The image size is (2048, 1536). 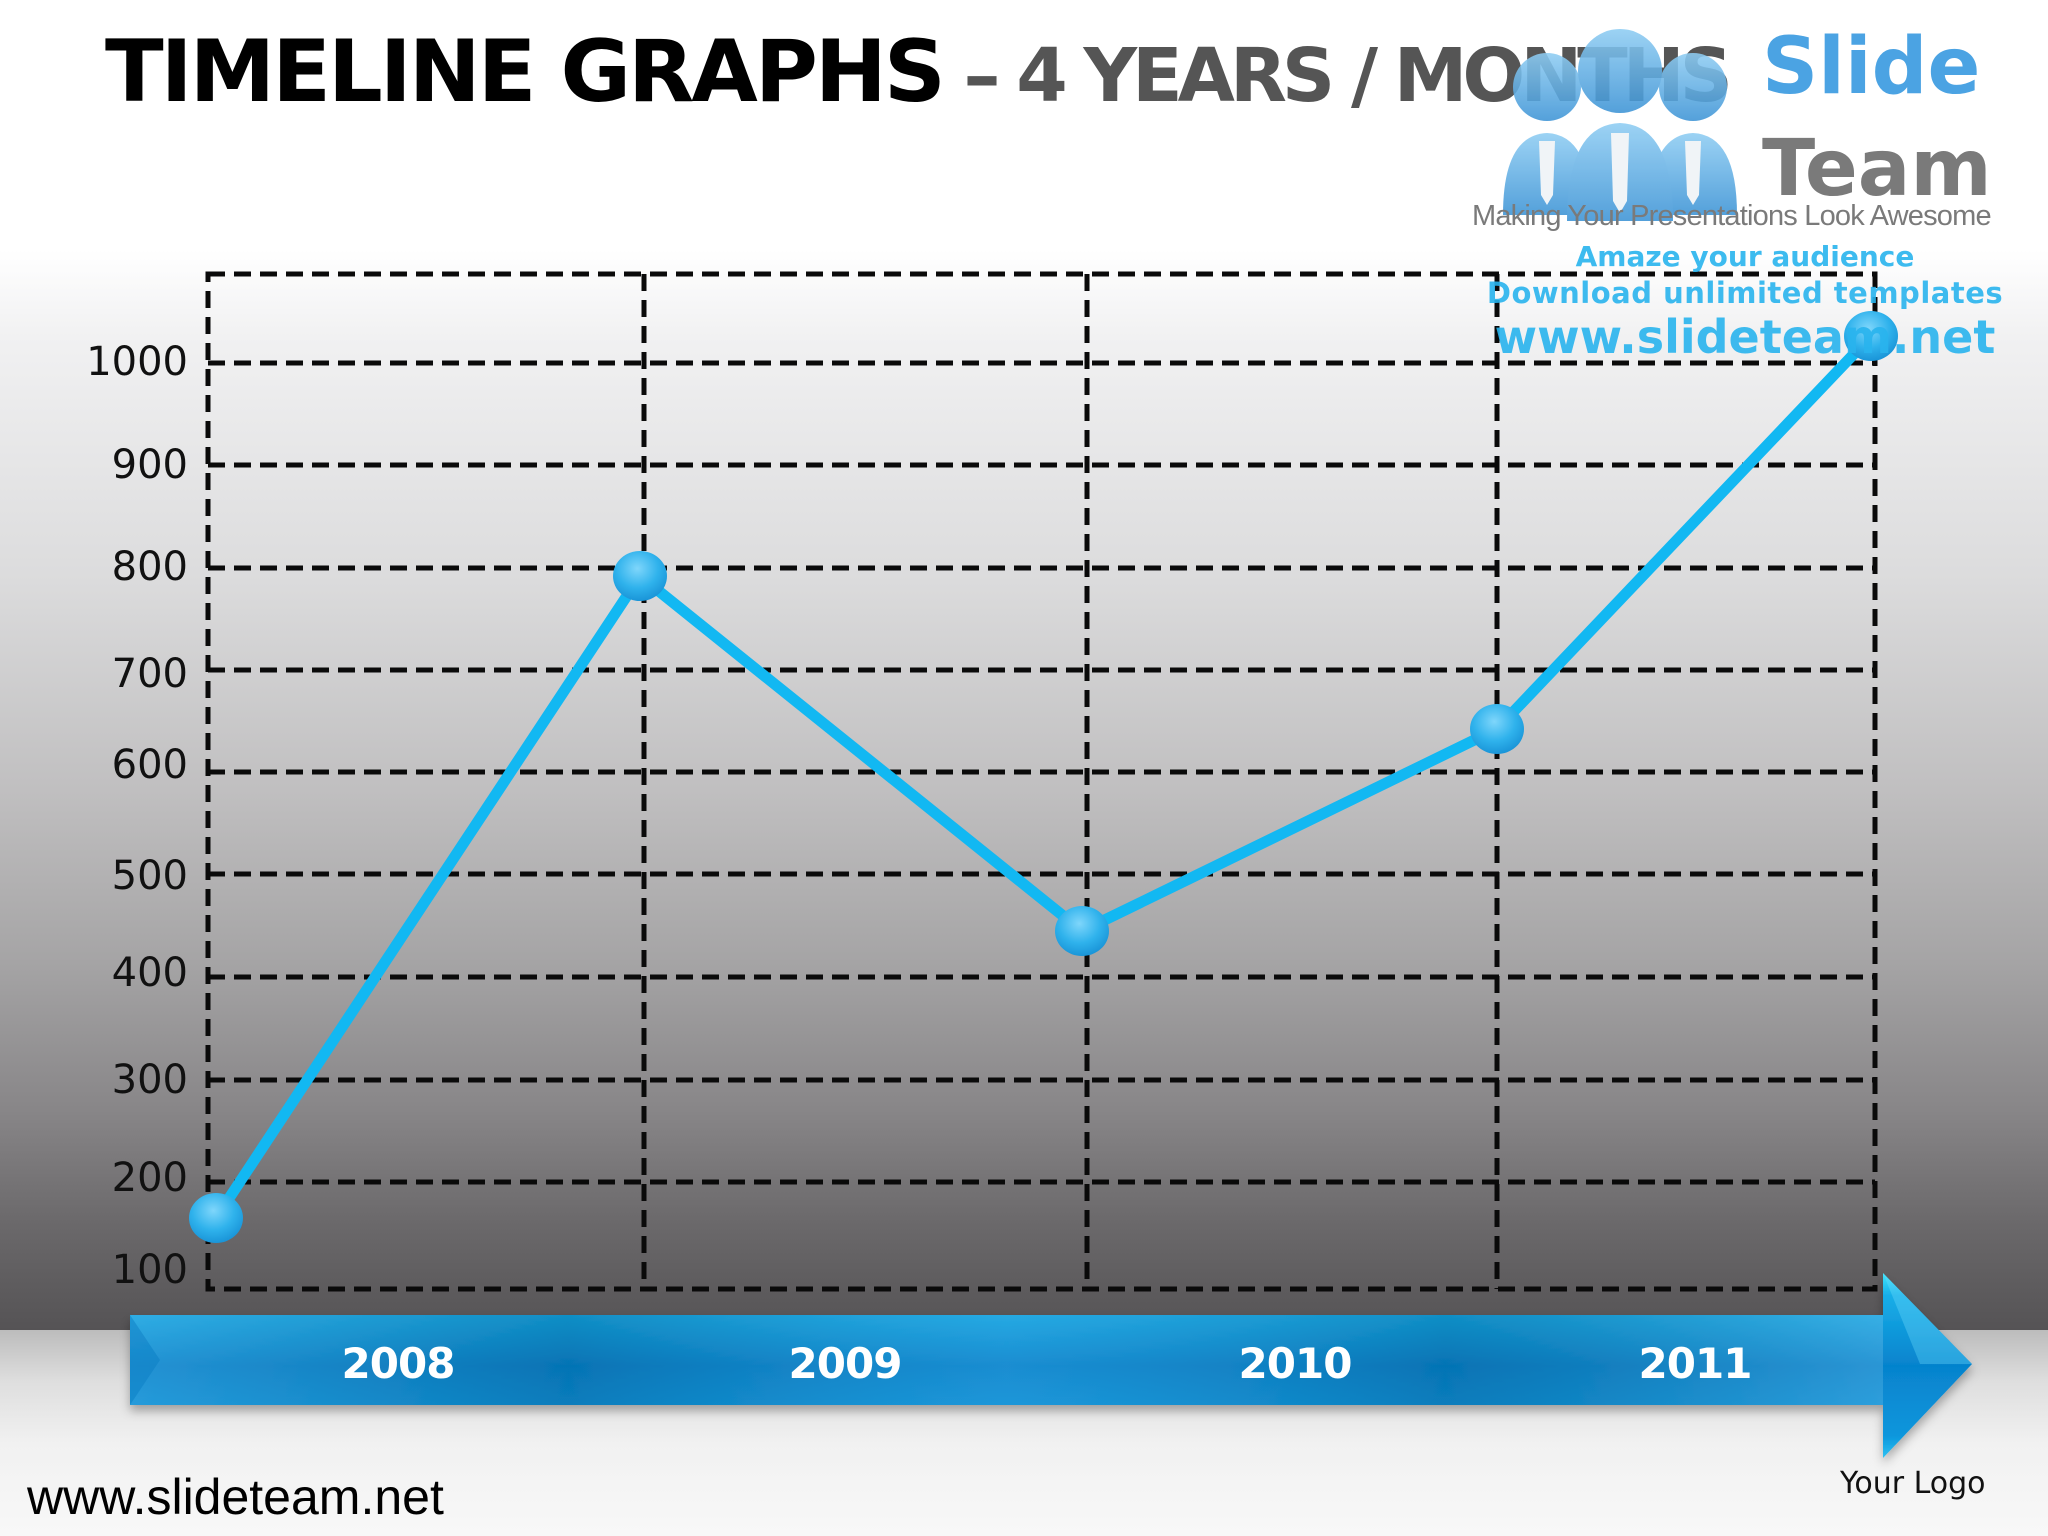 What do you see at coordinates (235, 1497) in the screenshot?
I see `footer-url: www.slideteam.net` at bounding box center [235, 1497].